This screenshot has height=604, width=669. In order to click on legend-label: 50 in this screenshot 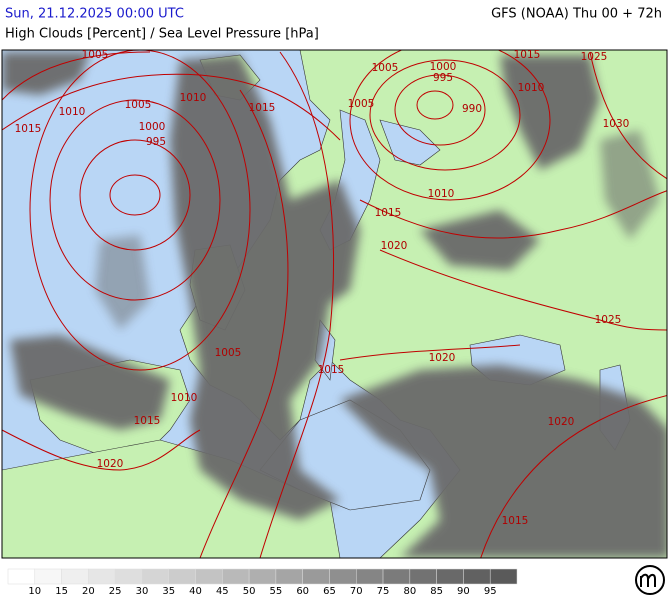, I will do `click(249, 591)`.